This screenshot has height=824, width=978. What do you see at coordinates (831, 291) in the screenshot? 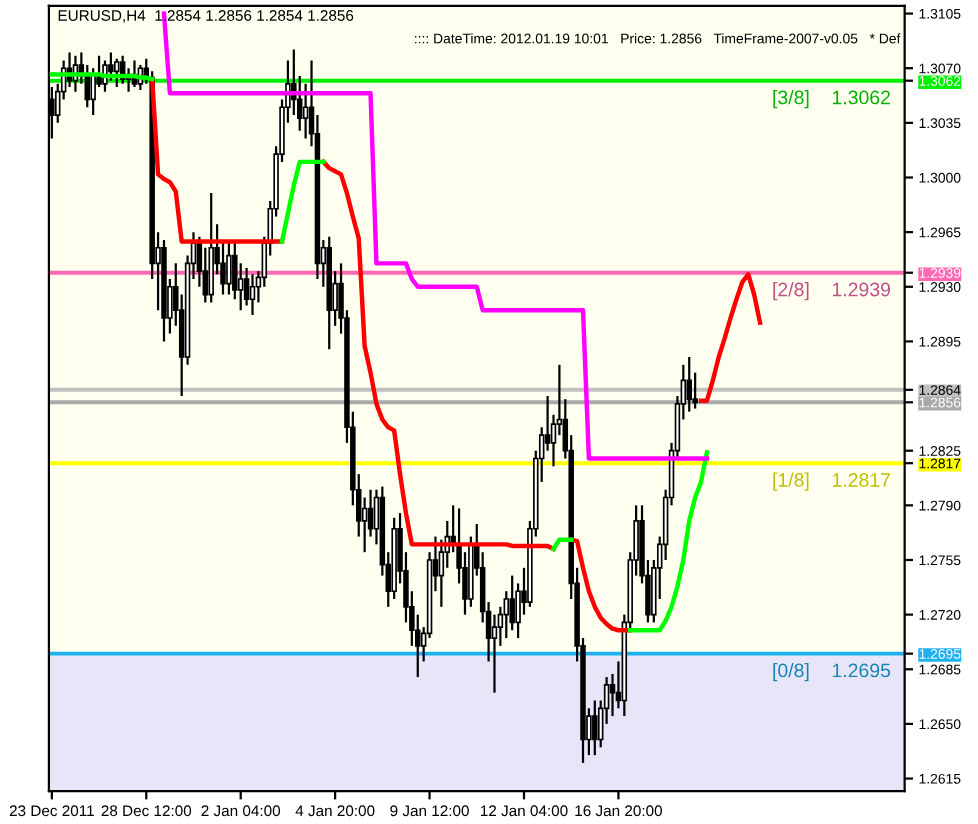
I see `ref-line-label: [2/8] 1.2939` at bounding box center [831, 291].